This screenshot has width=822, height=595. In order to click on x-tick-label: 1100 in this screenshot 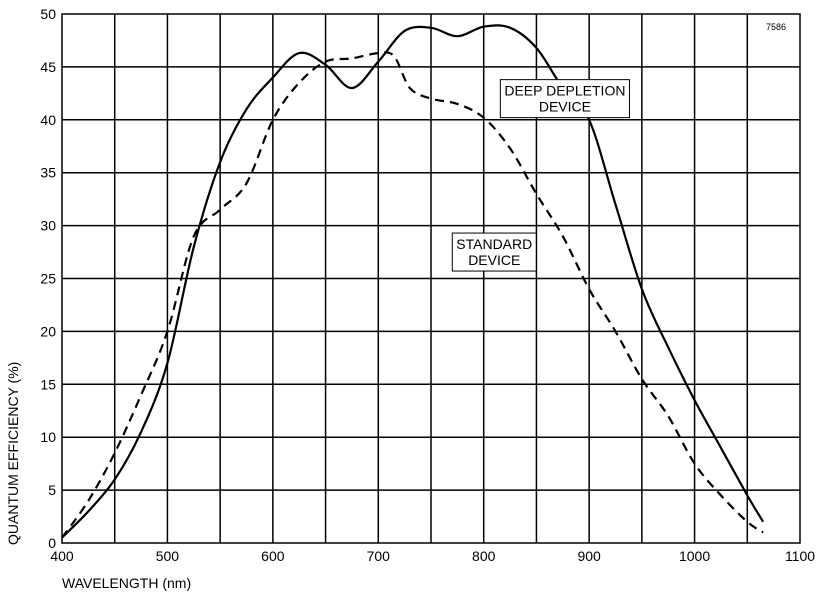, I will do `click(800, 556)`.